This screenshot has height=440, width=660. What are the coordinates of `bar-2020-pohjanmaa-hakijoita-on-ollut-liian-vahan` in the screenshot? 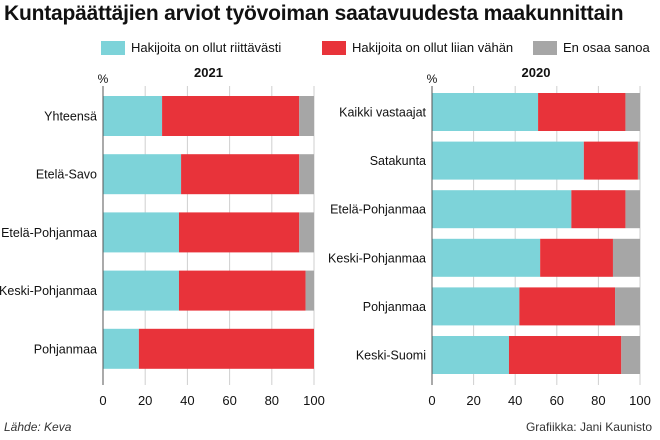 It's located at (567, 306).